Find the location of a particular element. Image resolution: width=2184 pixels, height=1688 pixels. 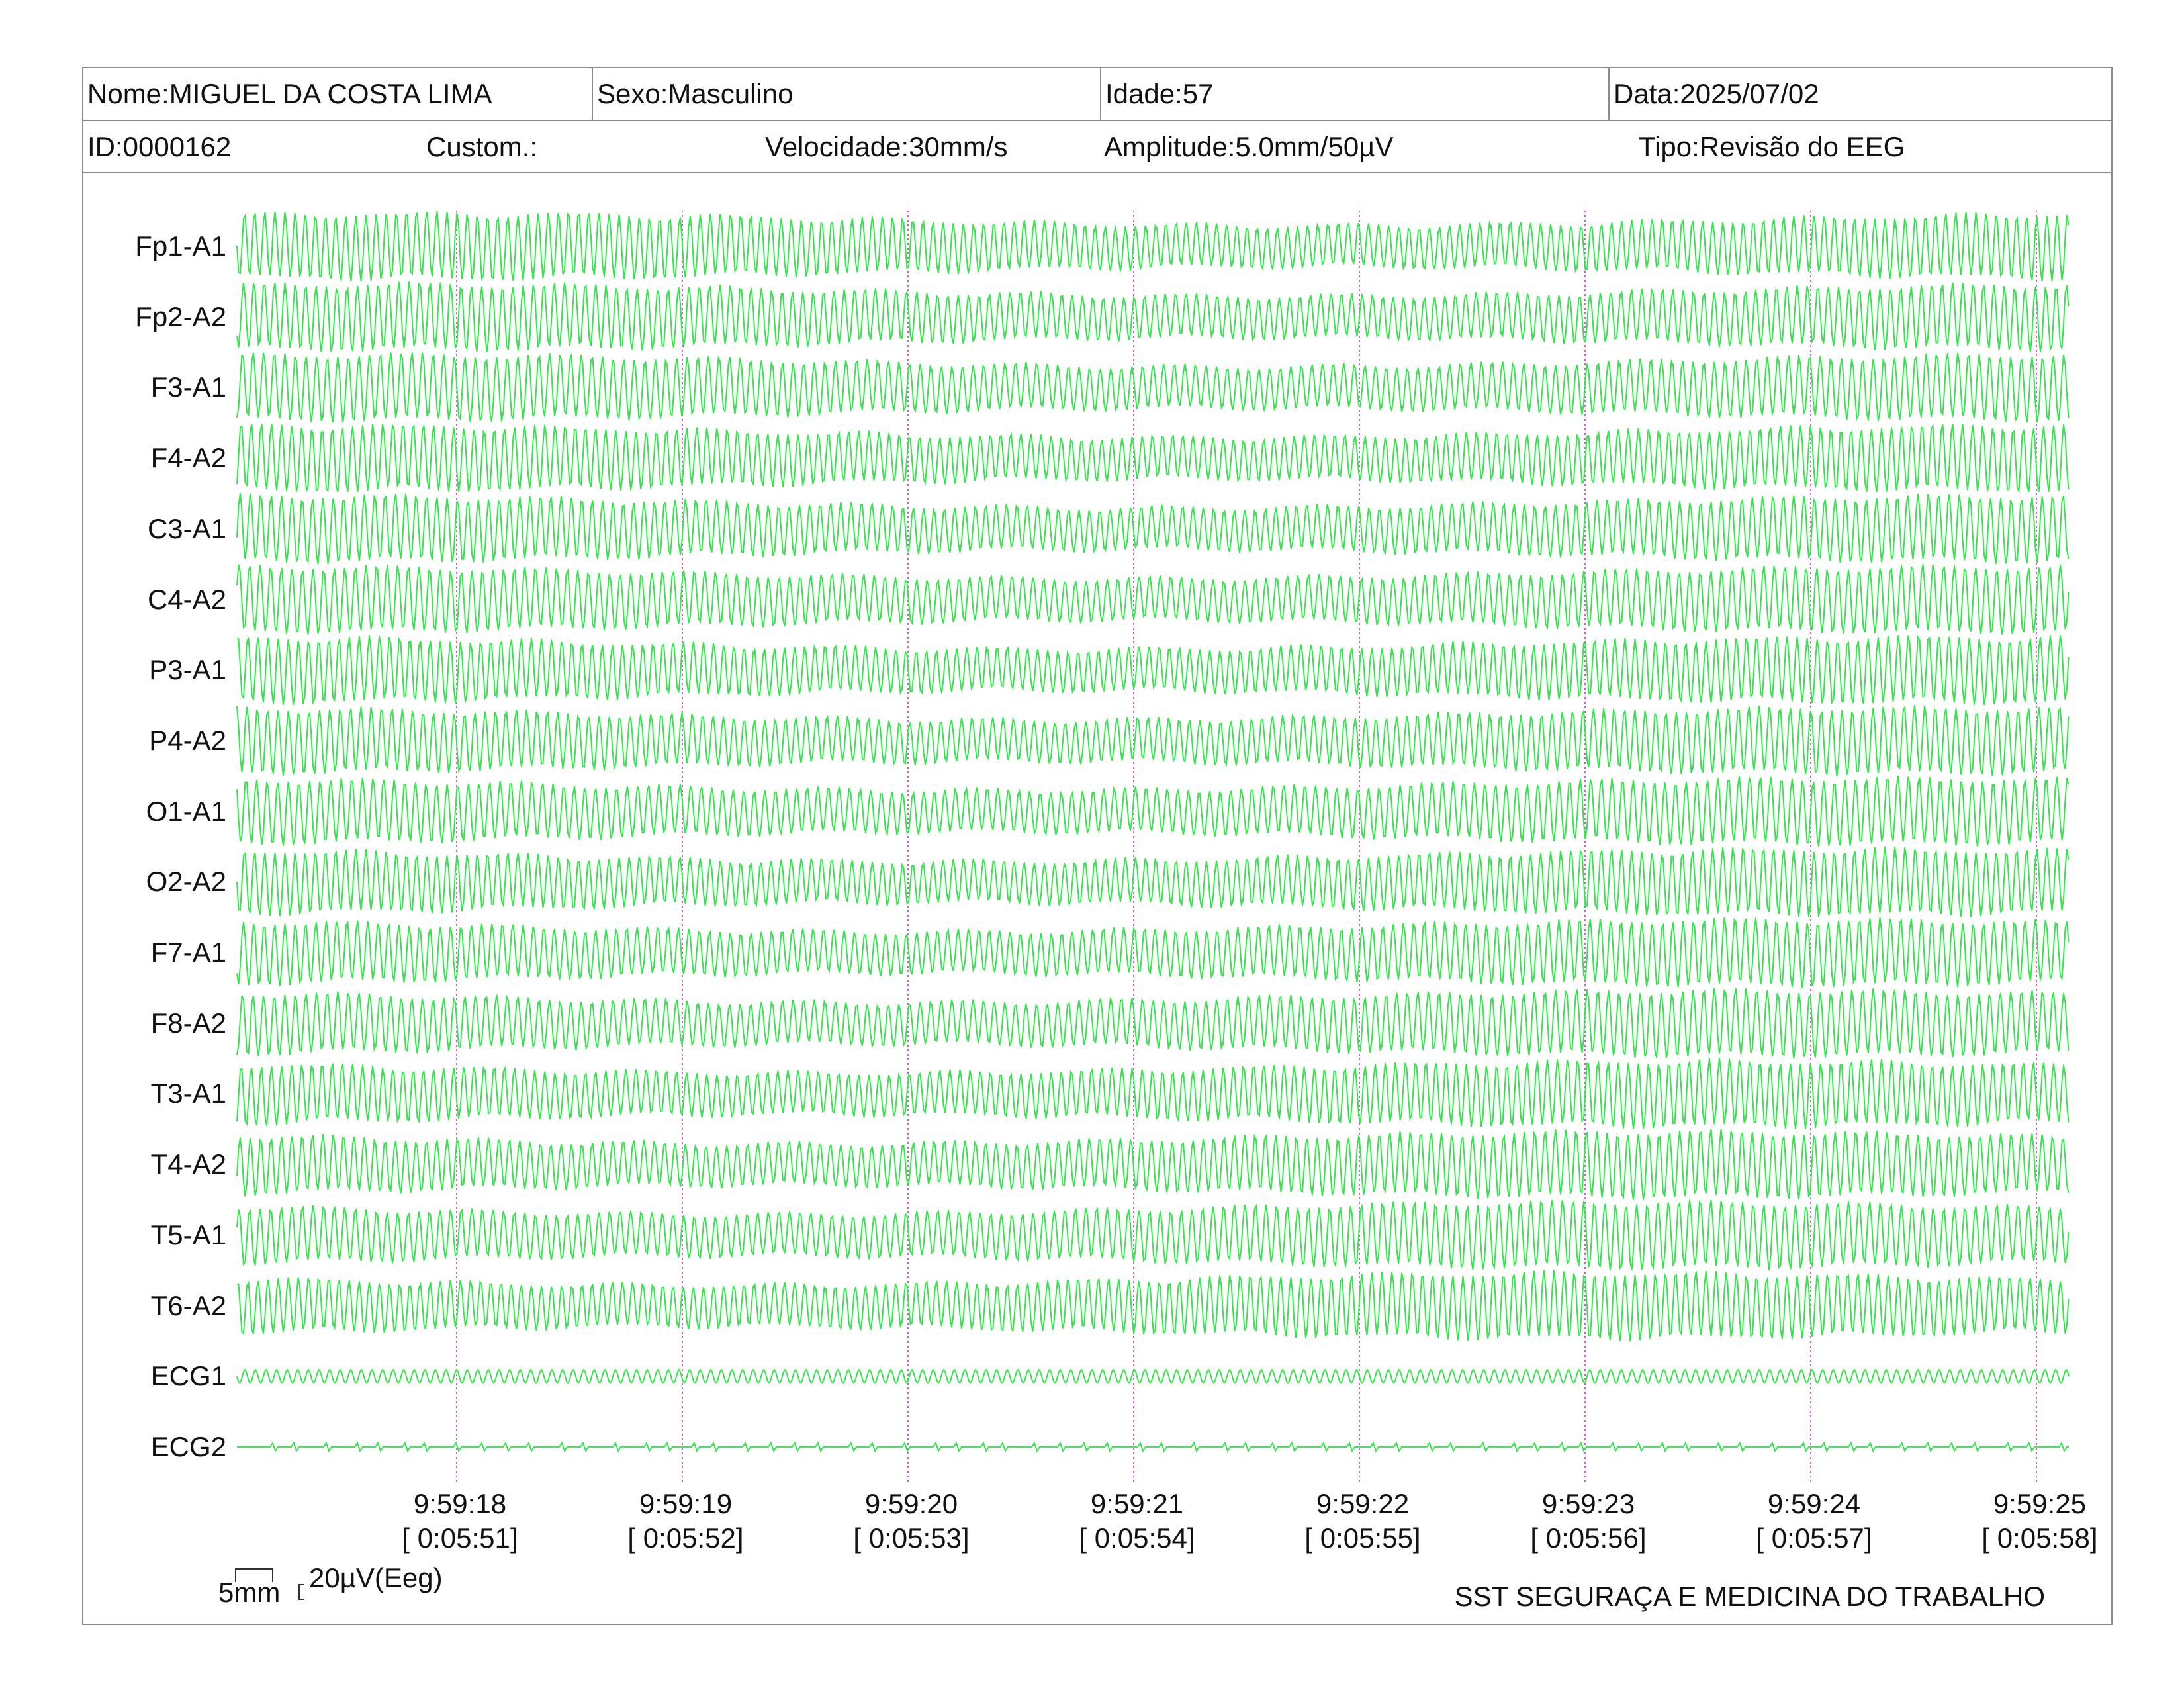

time-clock-label: 9:59:23 is located at coordinates (1588, 1503).